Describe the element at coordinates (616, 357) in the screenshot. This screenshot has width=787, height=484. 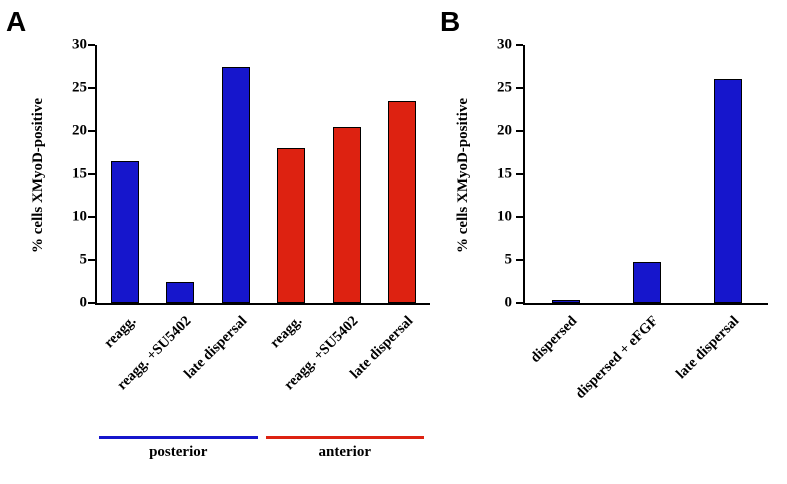
I see `x-tick-label: dispersed + eFGF` at that location.